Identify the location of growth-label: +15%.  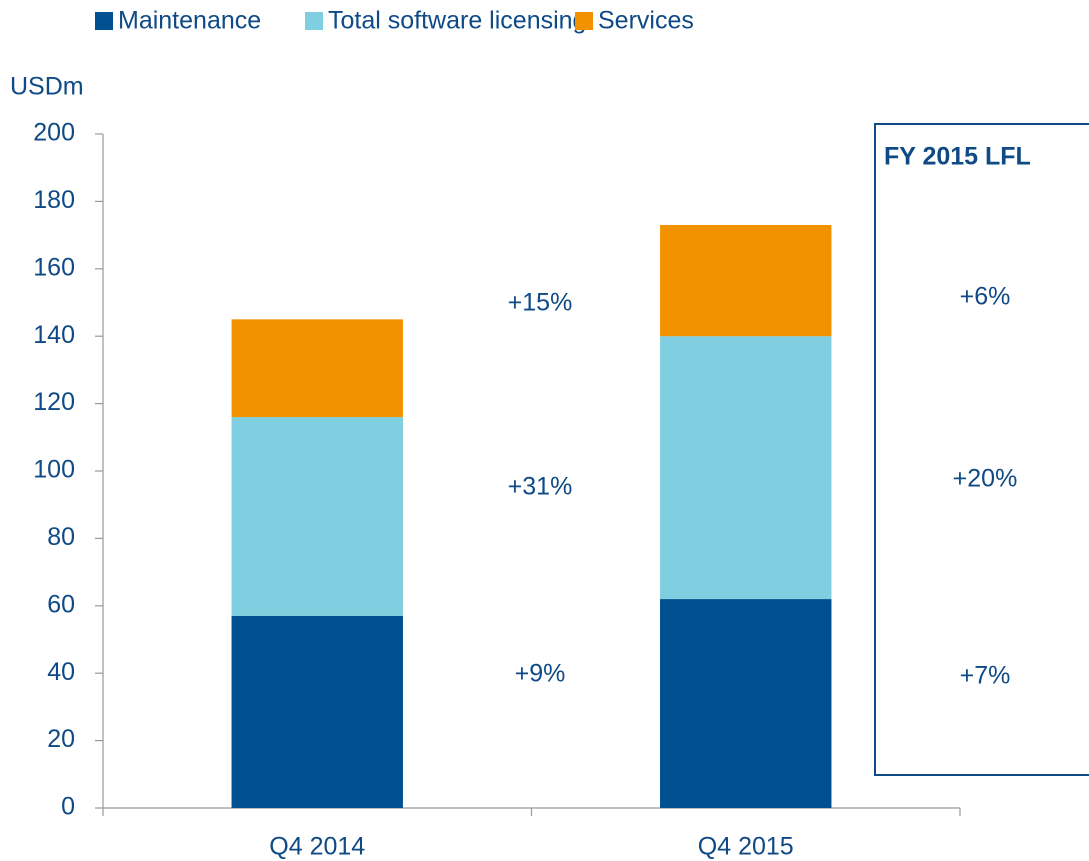
(540, 303).